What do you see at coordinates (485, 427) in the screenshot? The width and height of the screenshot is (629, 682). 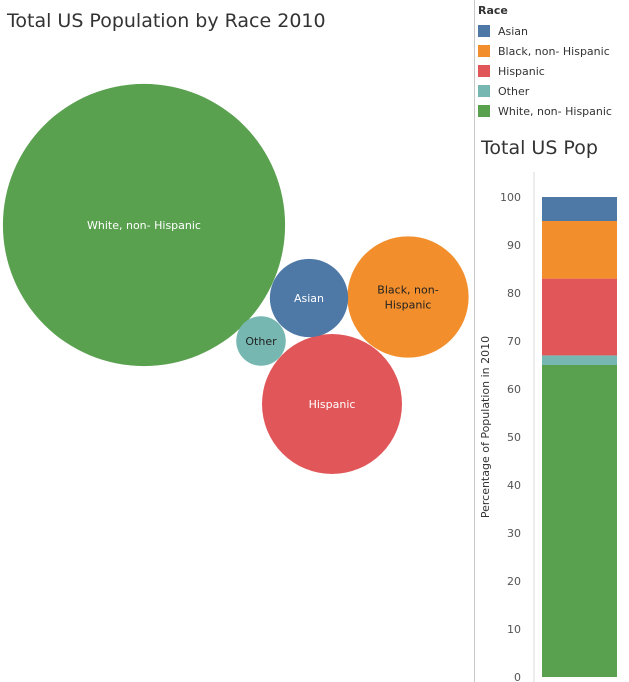 I see `y-axis-label: Percentage of Population in 2010` at bounding box center [485, 427].